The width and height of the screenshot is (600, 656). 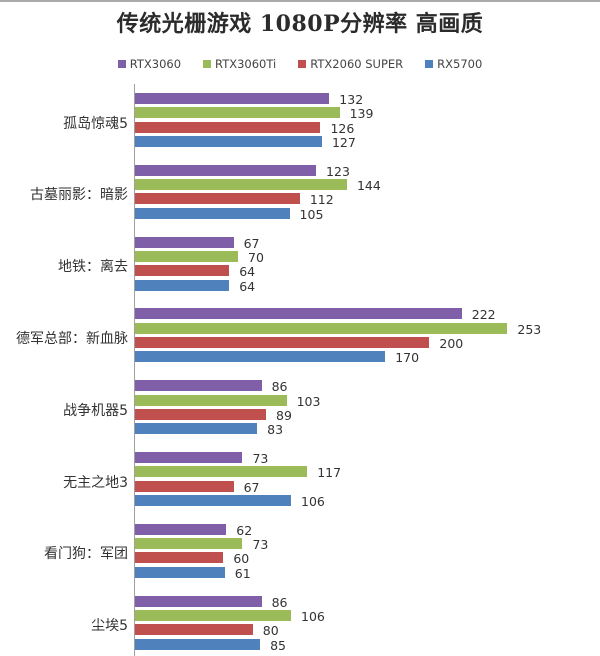 What do you see at coordinates (451, 343) in the screenshot?
I see `data-label: 200` at bounding box center [451, 343].